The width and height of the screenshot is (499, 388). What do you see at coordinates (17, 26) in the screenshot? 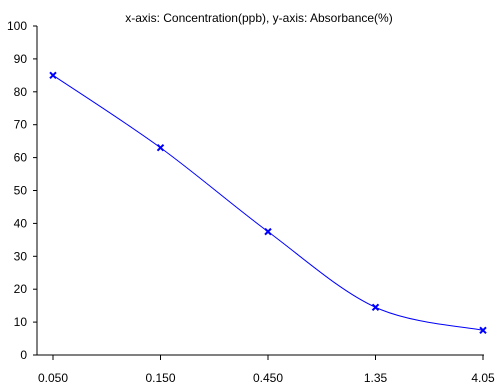
I see `y-tick-label: 100` at bounding box center [17, 26].